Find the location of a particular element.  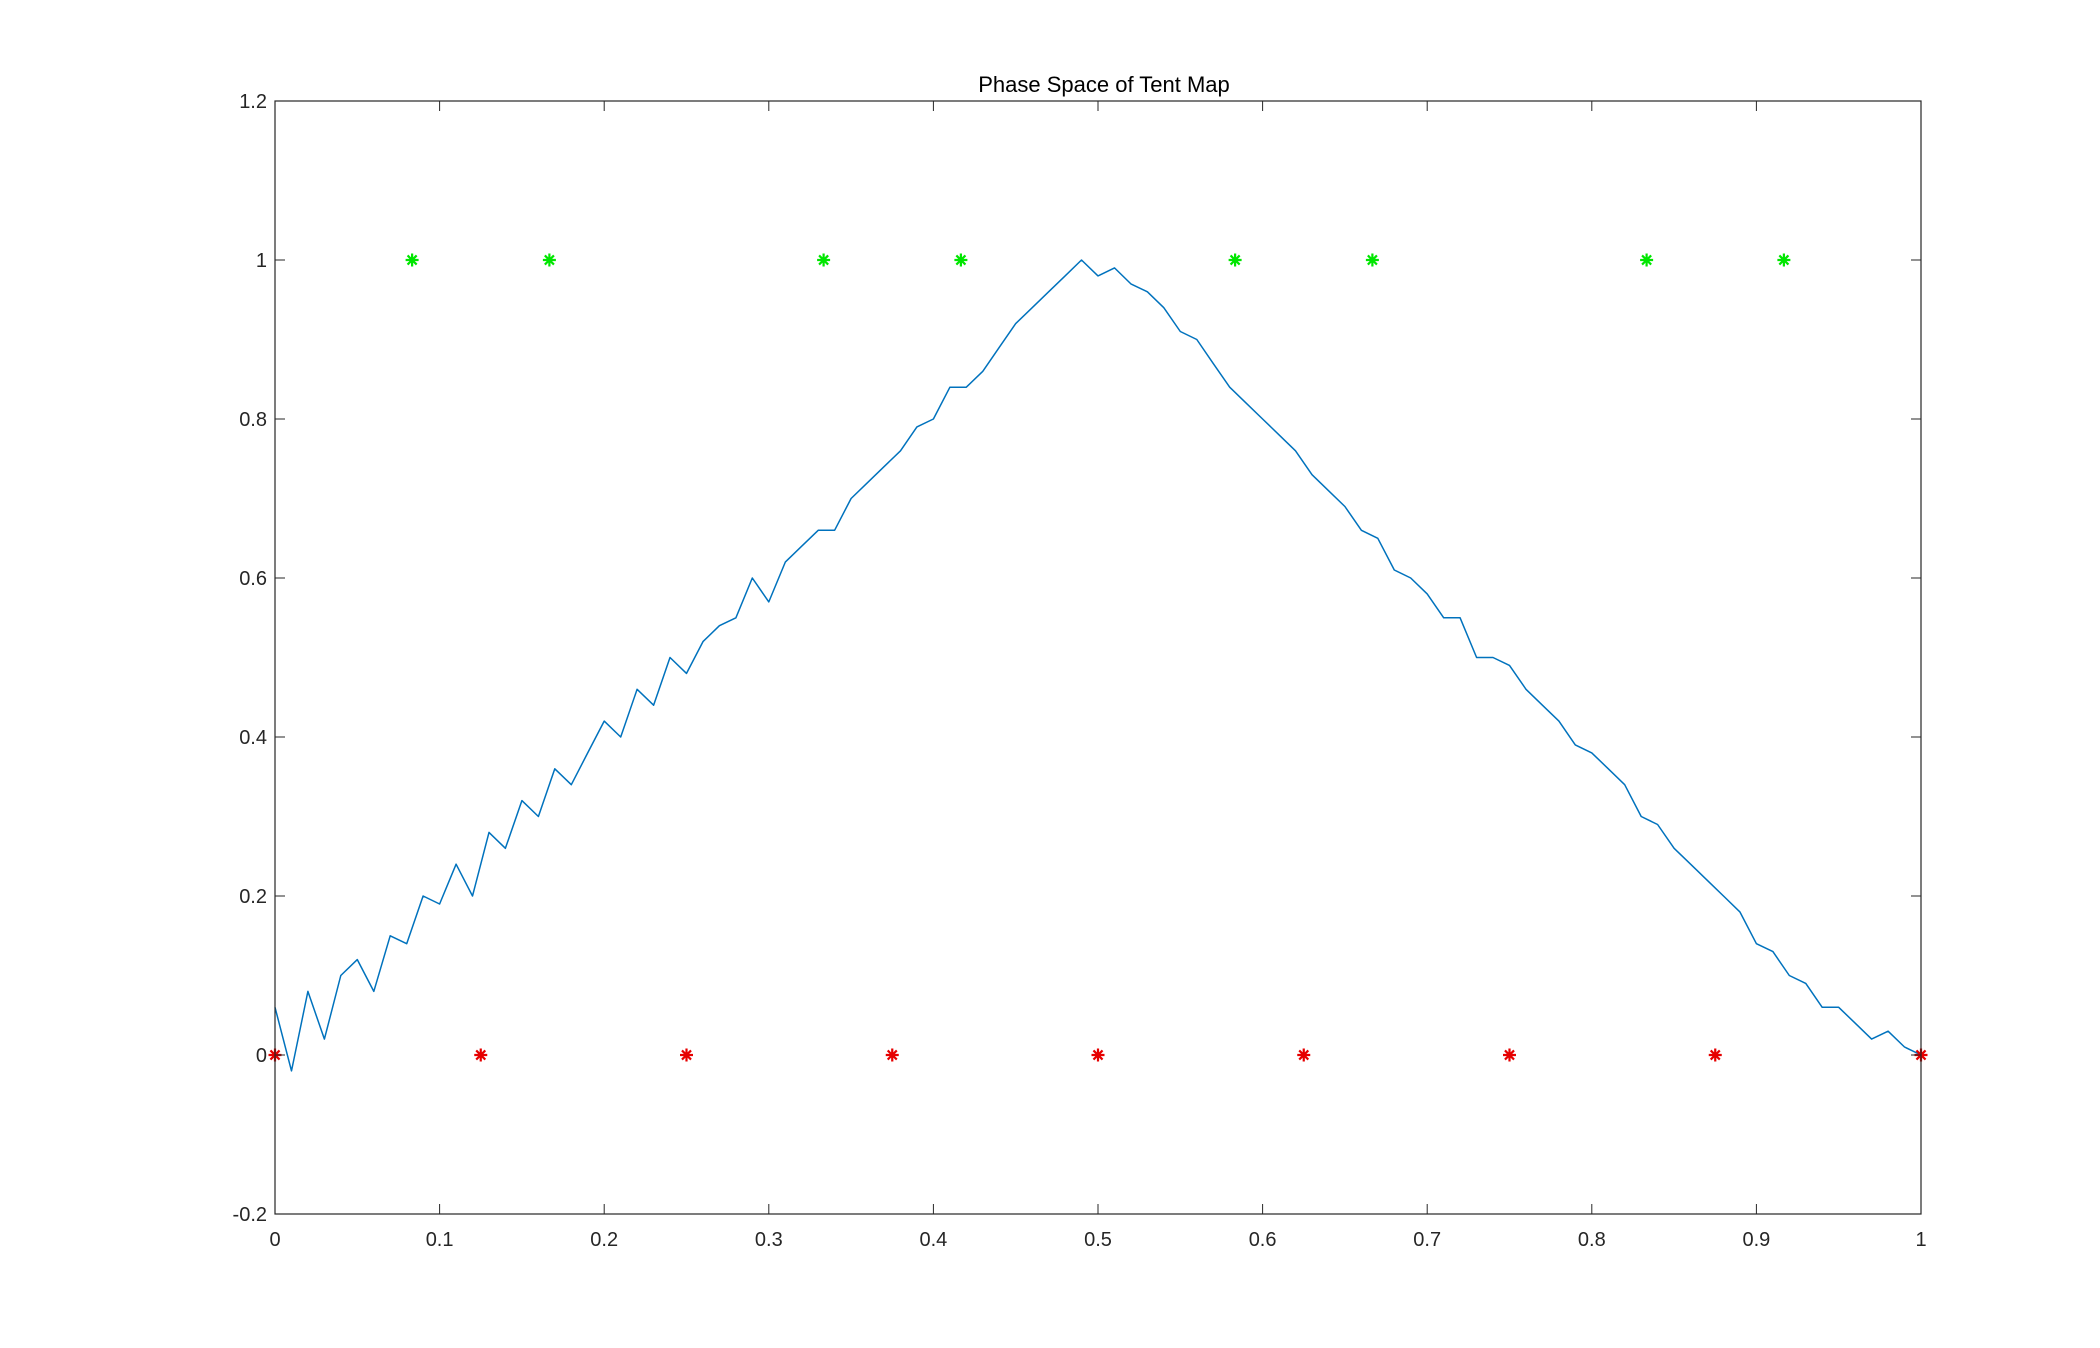

x-tick-label: 0.9 is located at coordinates (1756, 1240).